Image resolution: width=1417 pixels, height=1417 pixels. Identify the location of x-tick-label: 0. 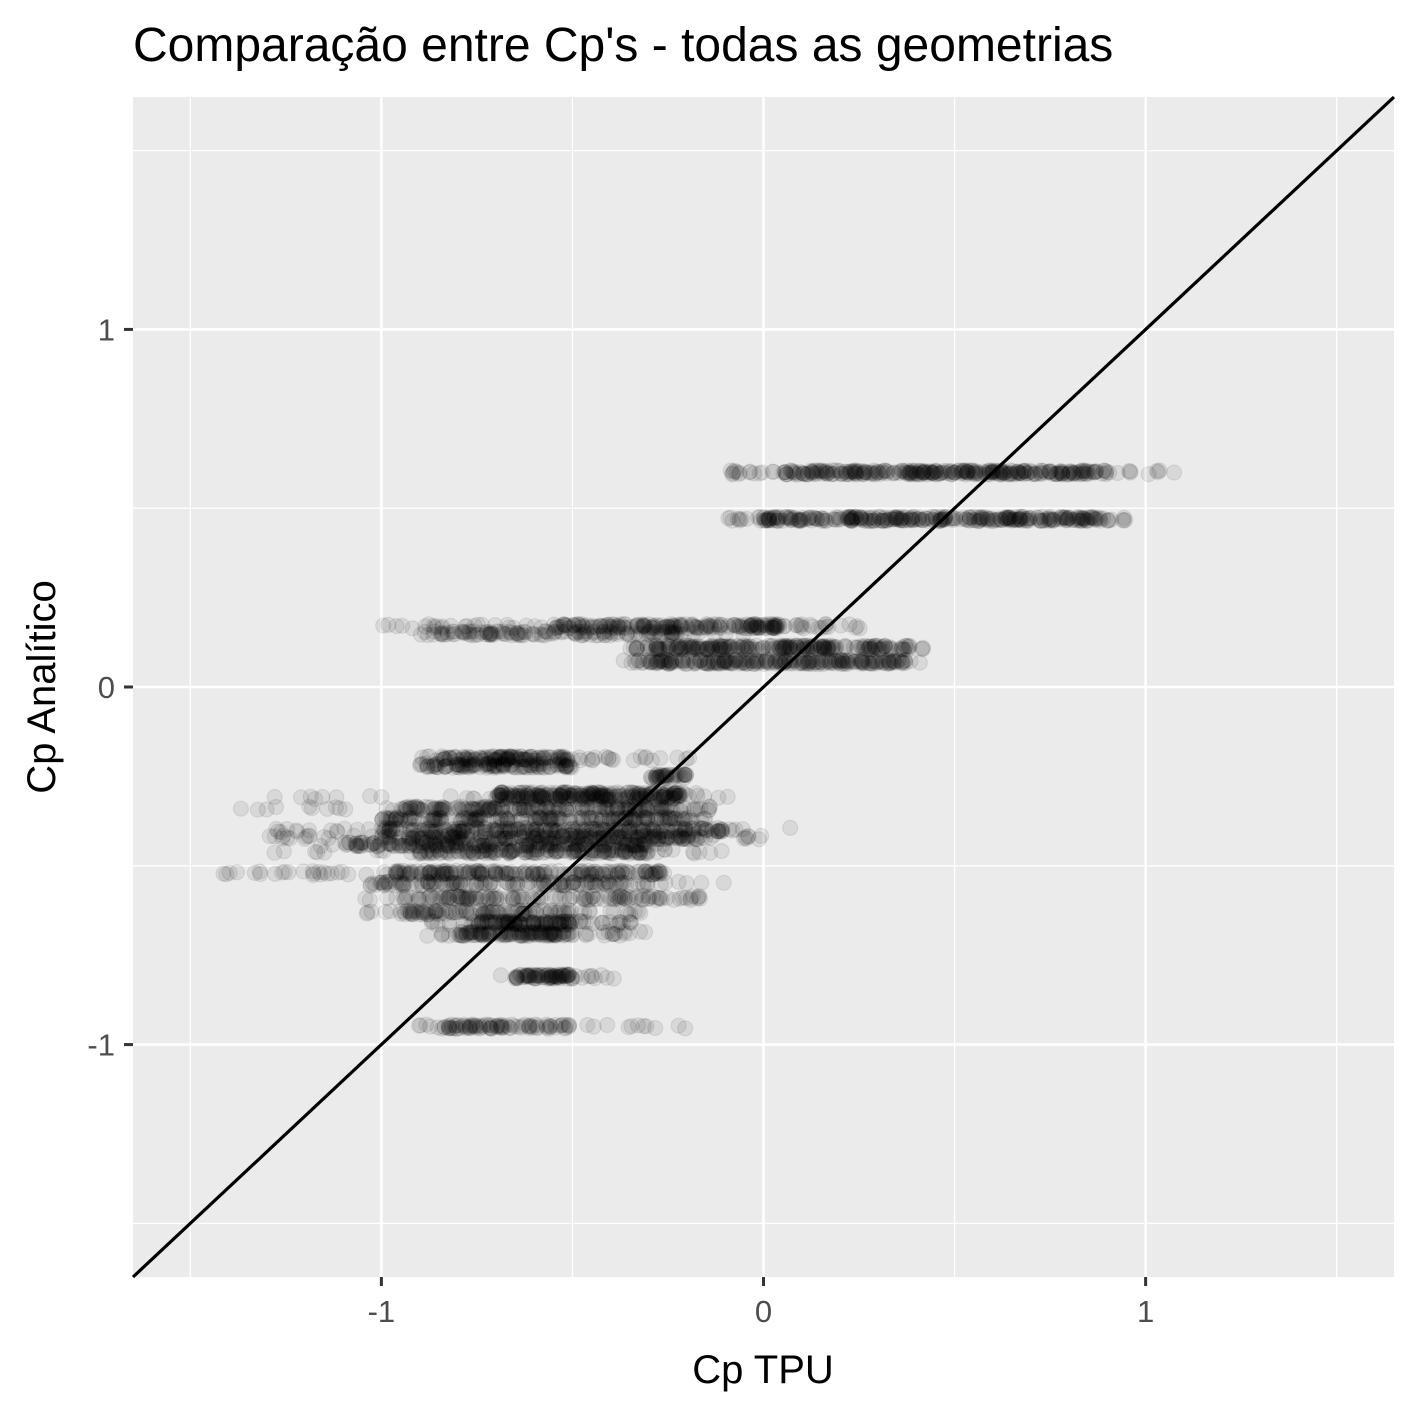
(763, 1311).